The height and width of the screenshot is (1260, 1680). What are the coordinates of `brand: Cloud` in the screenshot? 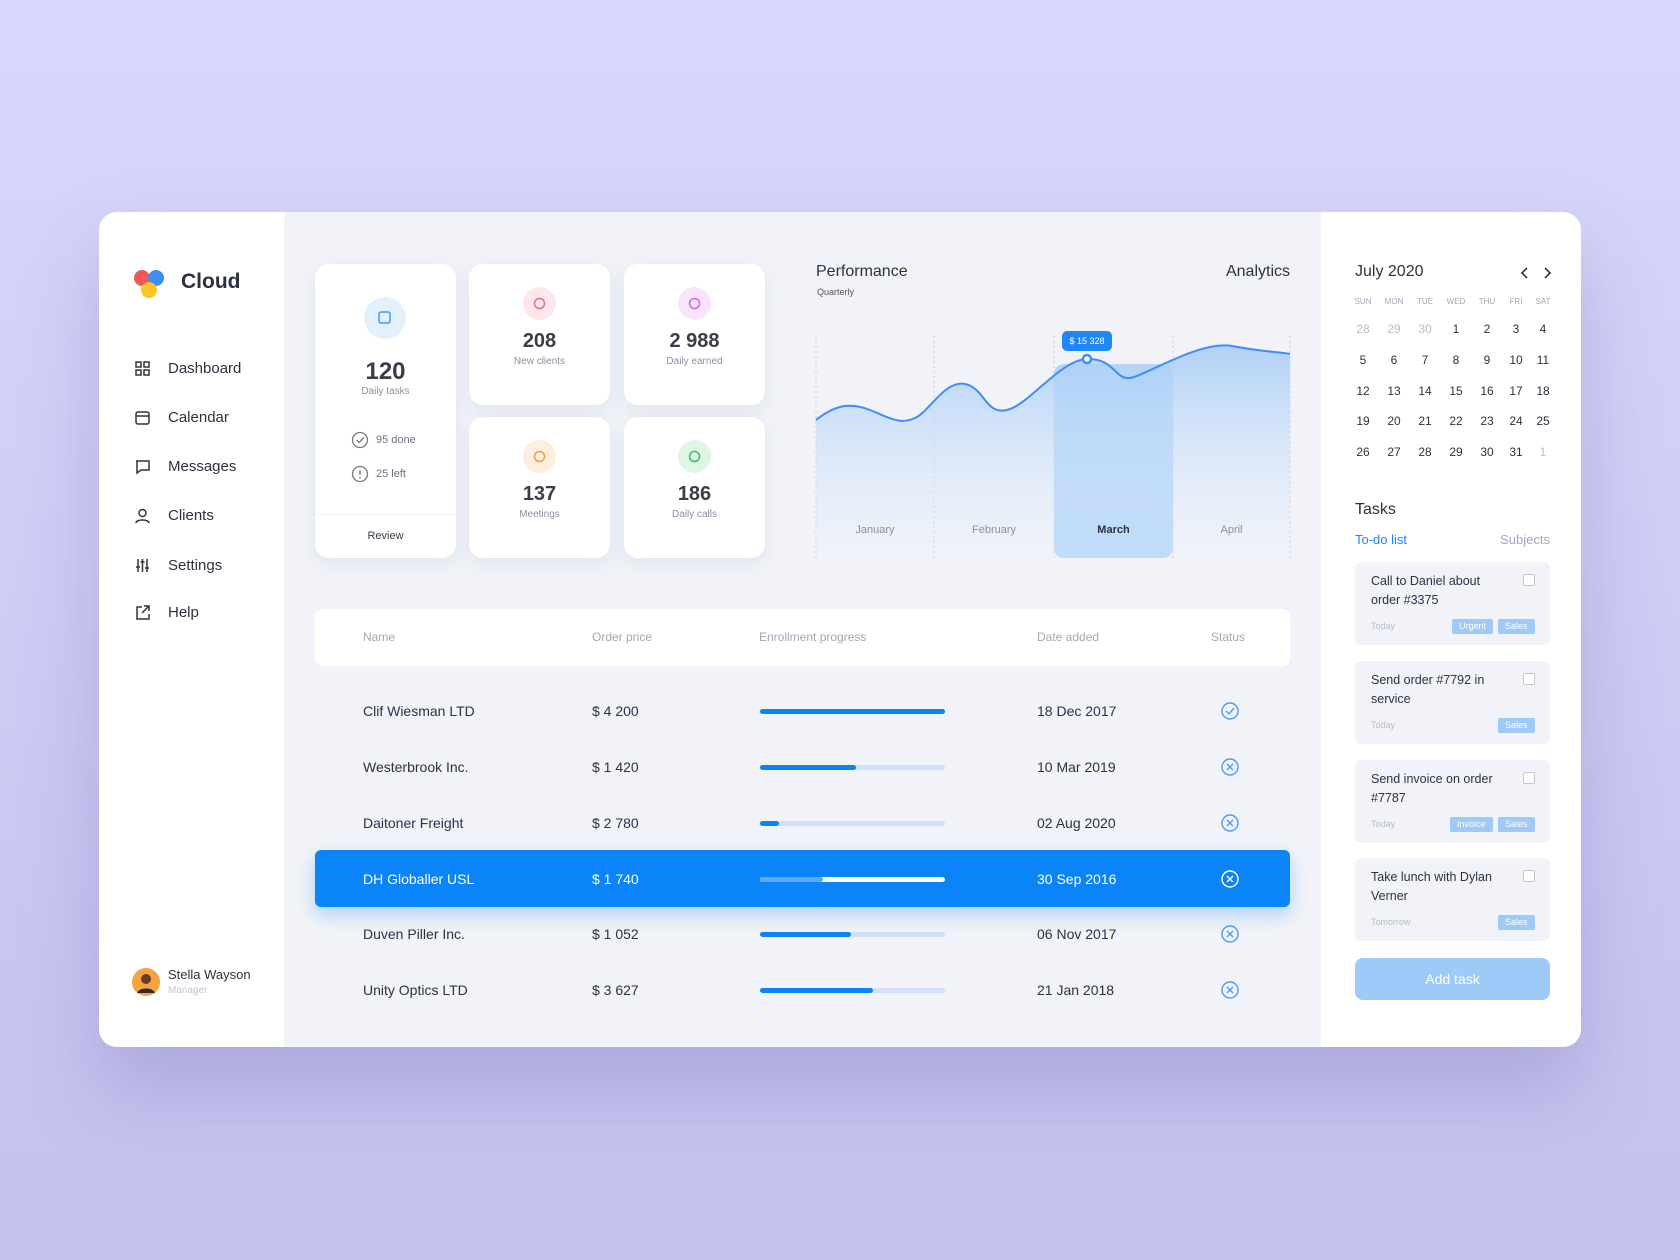 It's located at (211, 281).